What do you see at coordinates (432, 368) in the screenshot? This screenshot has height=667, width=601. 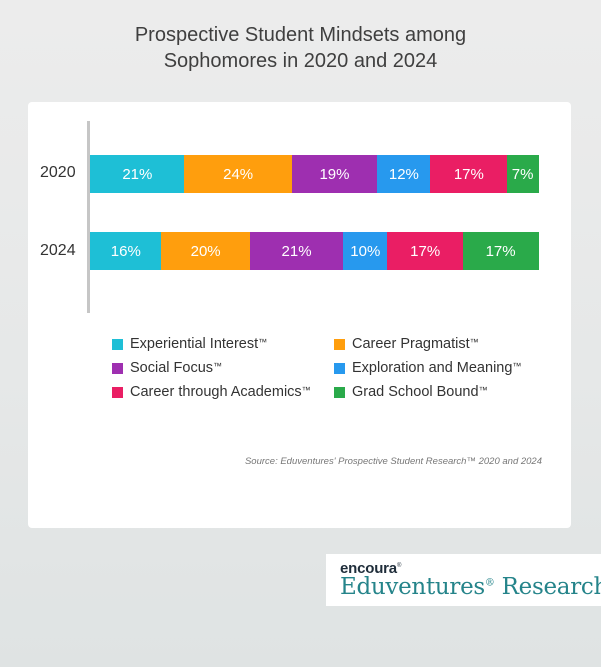 I see `legend-label: Exploration and Meaning` at bounding box center [432, 368].